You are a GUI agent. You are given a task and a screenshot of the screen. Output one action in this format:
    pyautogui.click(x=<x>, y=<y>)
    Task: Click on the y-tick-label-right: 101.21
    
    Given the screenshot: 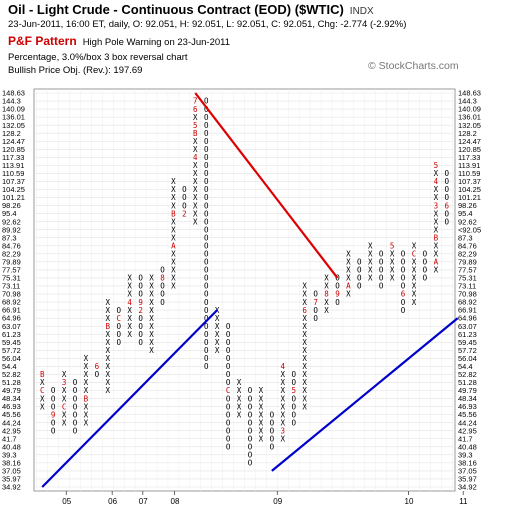 What is the action you would take?
    pyautogui.click(x=469, y=197)
    